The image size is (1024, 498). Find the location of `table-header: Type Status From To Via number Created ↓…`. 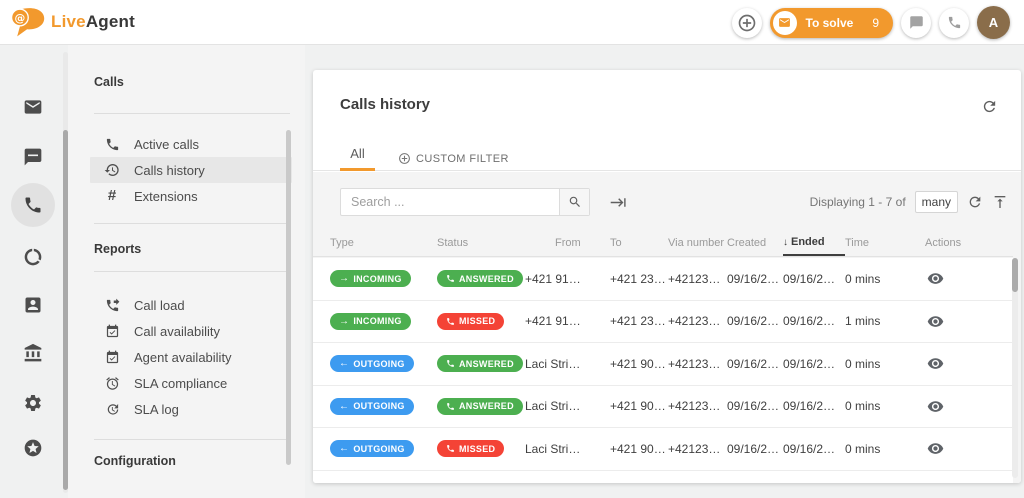

table-header: Type Status From To Via number Created ↓… is located at coordinates (663, 243).